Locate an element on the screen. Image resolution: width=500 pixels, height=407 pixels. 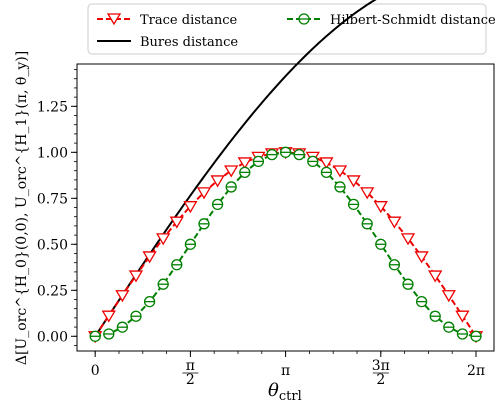
y-tick-label: 1.25 is located at coordinates (52, 107).